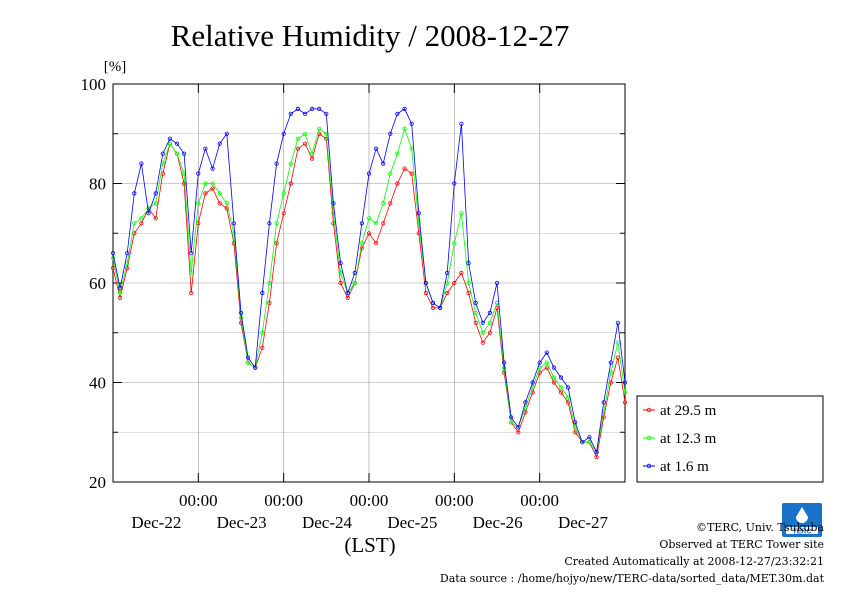  I want to click on x-tick-date-label: Dec-23, so click(242, 522).